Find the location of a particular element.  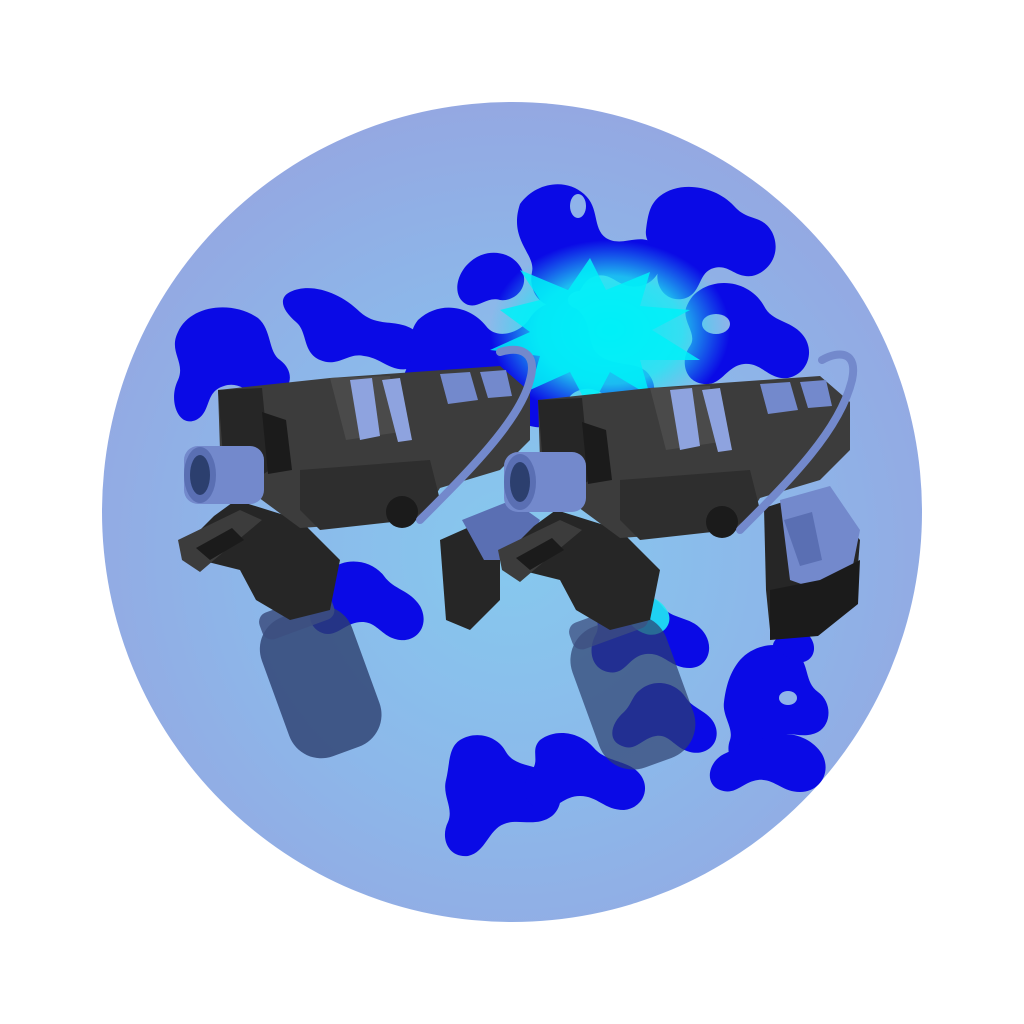

right-pistol is located at coordinates (679, 560).